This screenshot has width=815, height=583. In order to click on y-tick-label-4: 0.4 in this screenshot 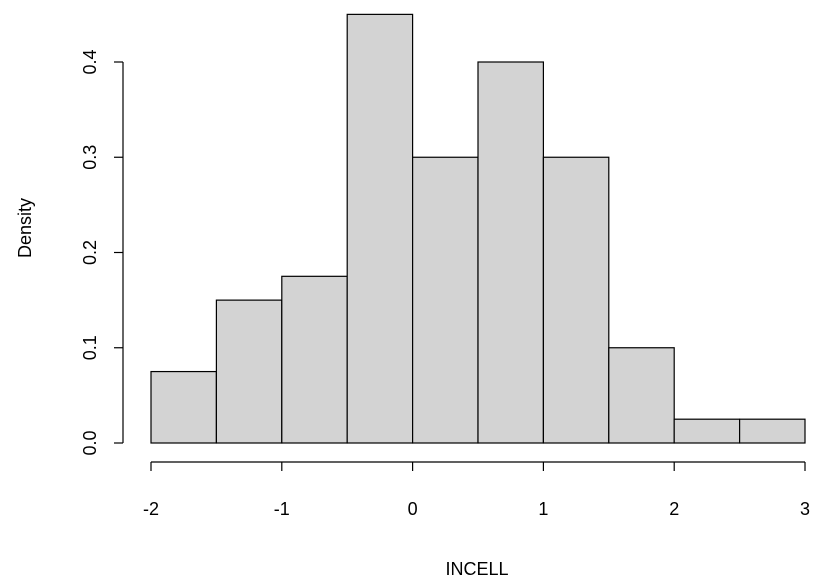, I will do `click(90, 61)`.